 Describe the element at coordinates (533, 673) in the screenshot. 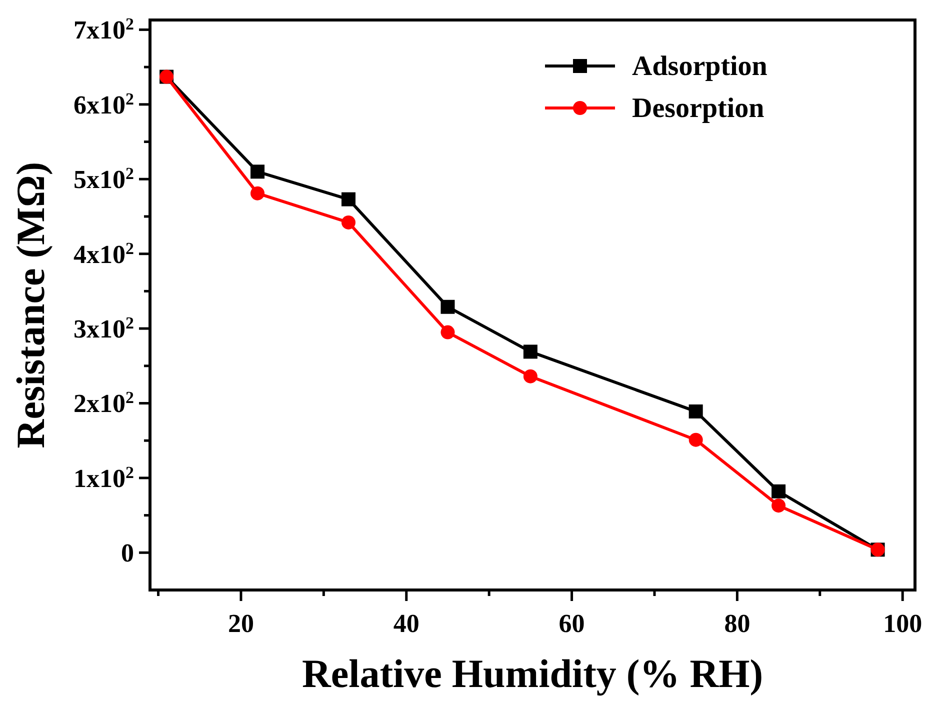

I see `x-axis-title: Relative Humidity (% RH)` at that location.